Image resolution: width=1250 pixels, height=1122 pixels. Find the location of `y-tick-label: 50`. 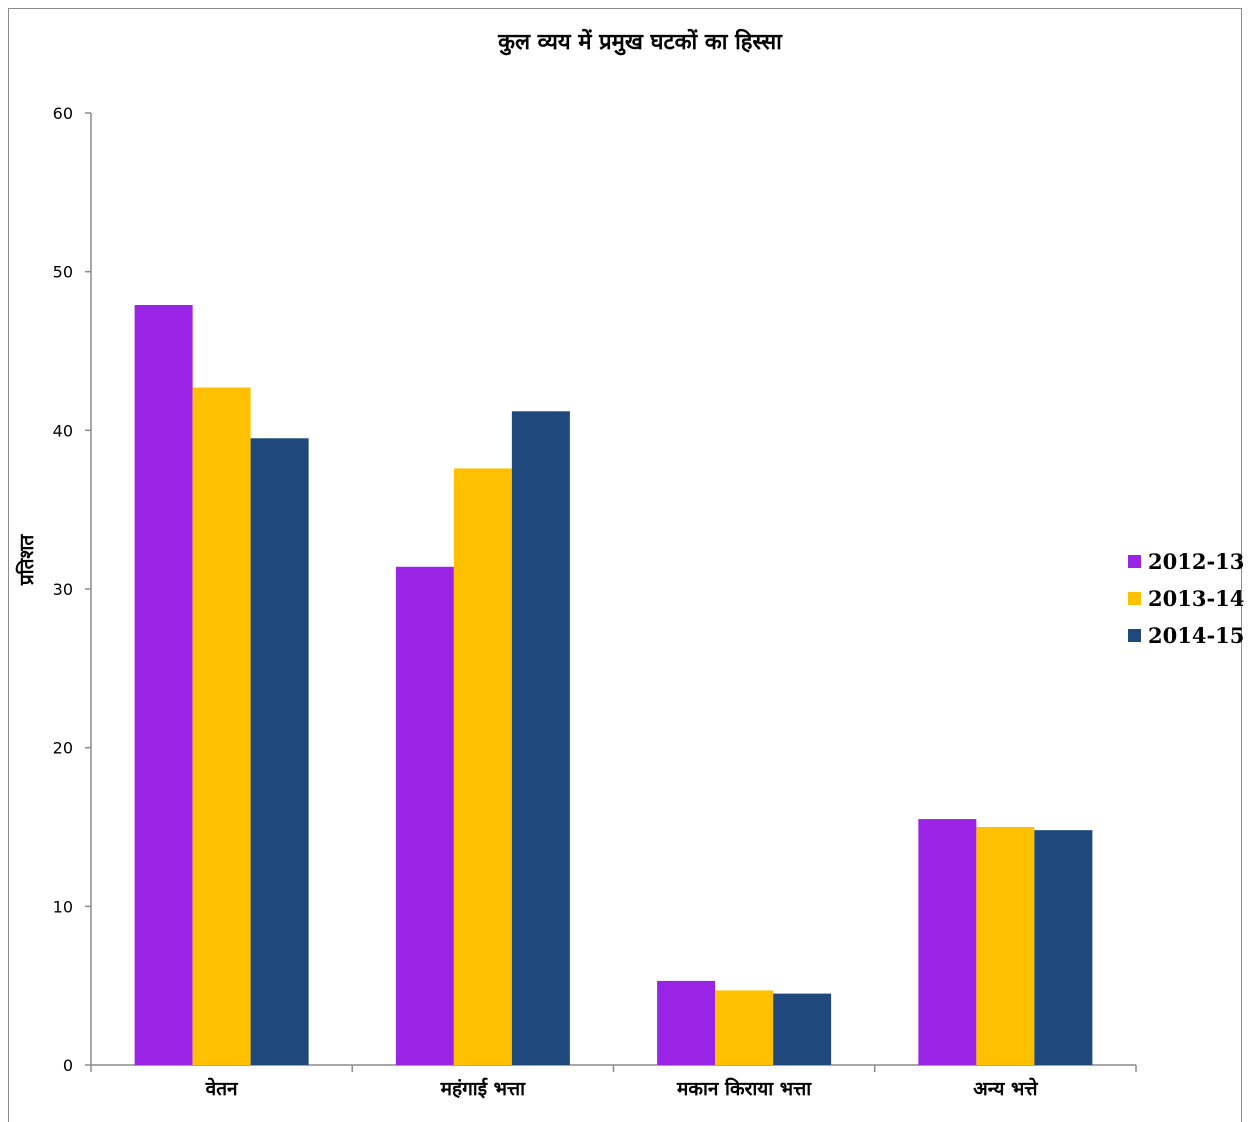

y-tick-label: 50 is located at coordinates (63, 272).